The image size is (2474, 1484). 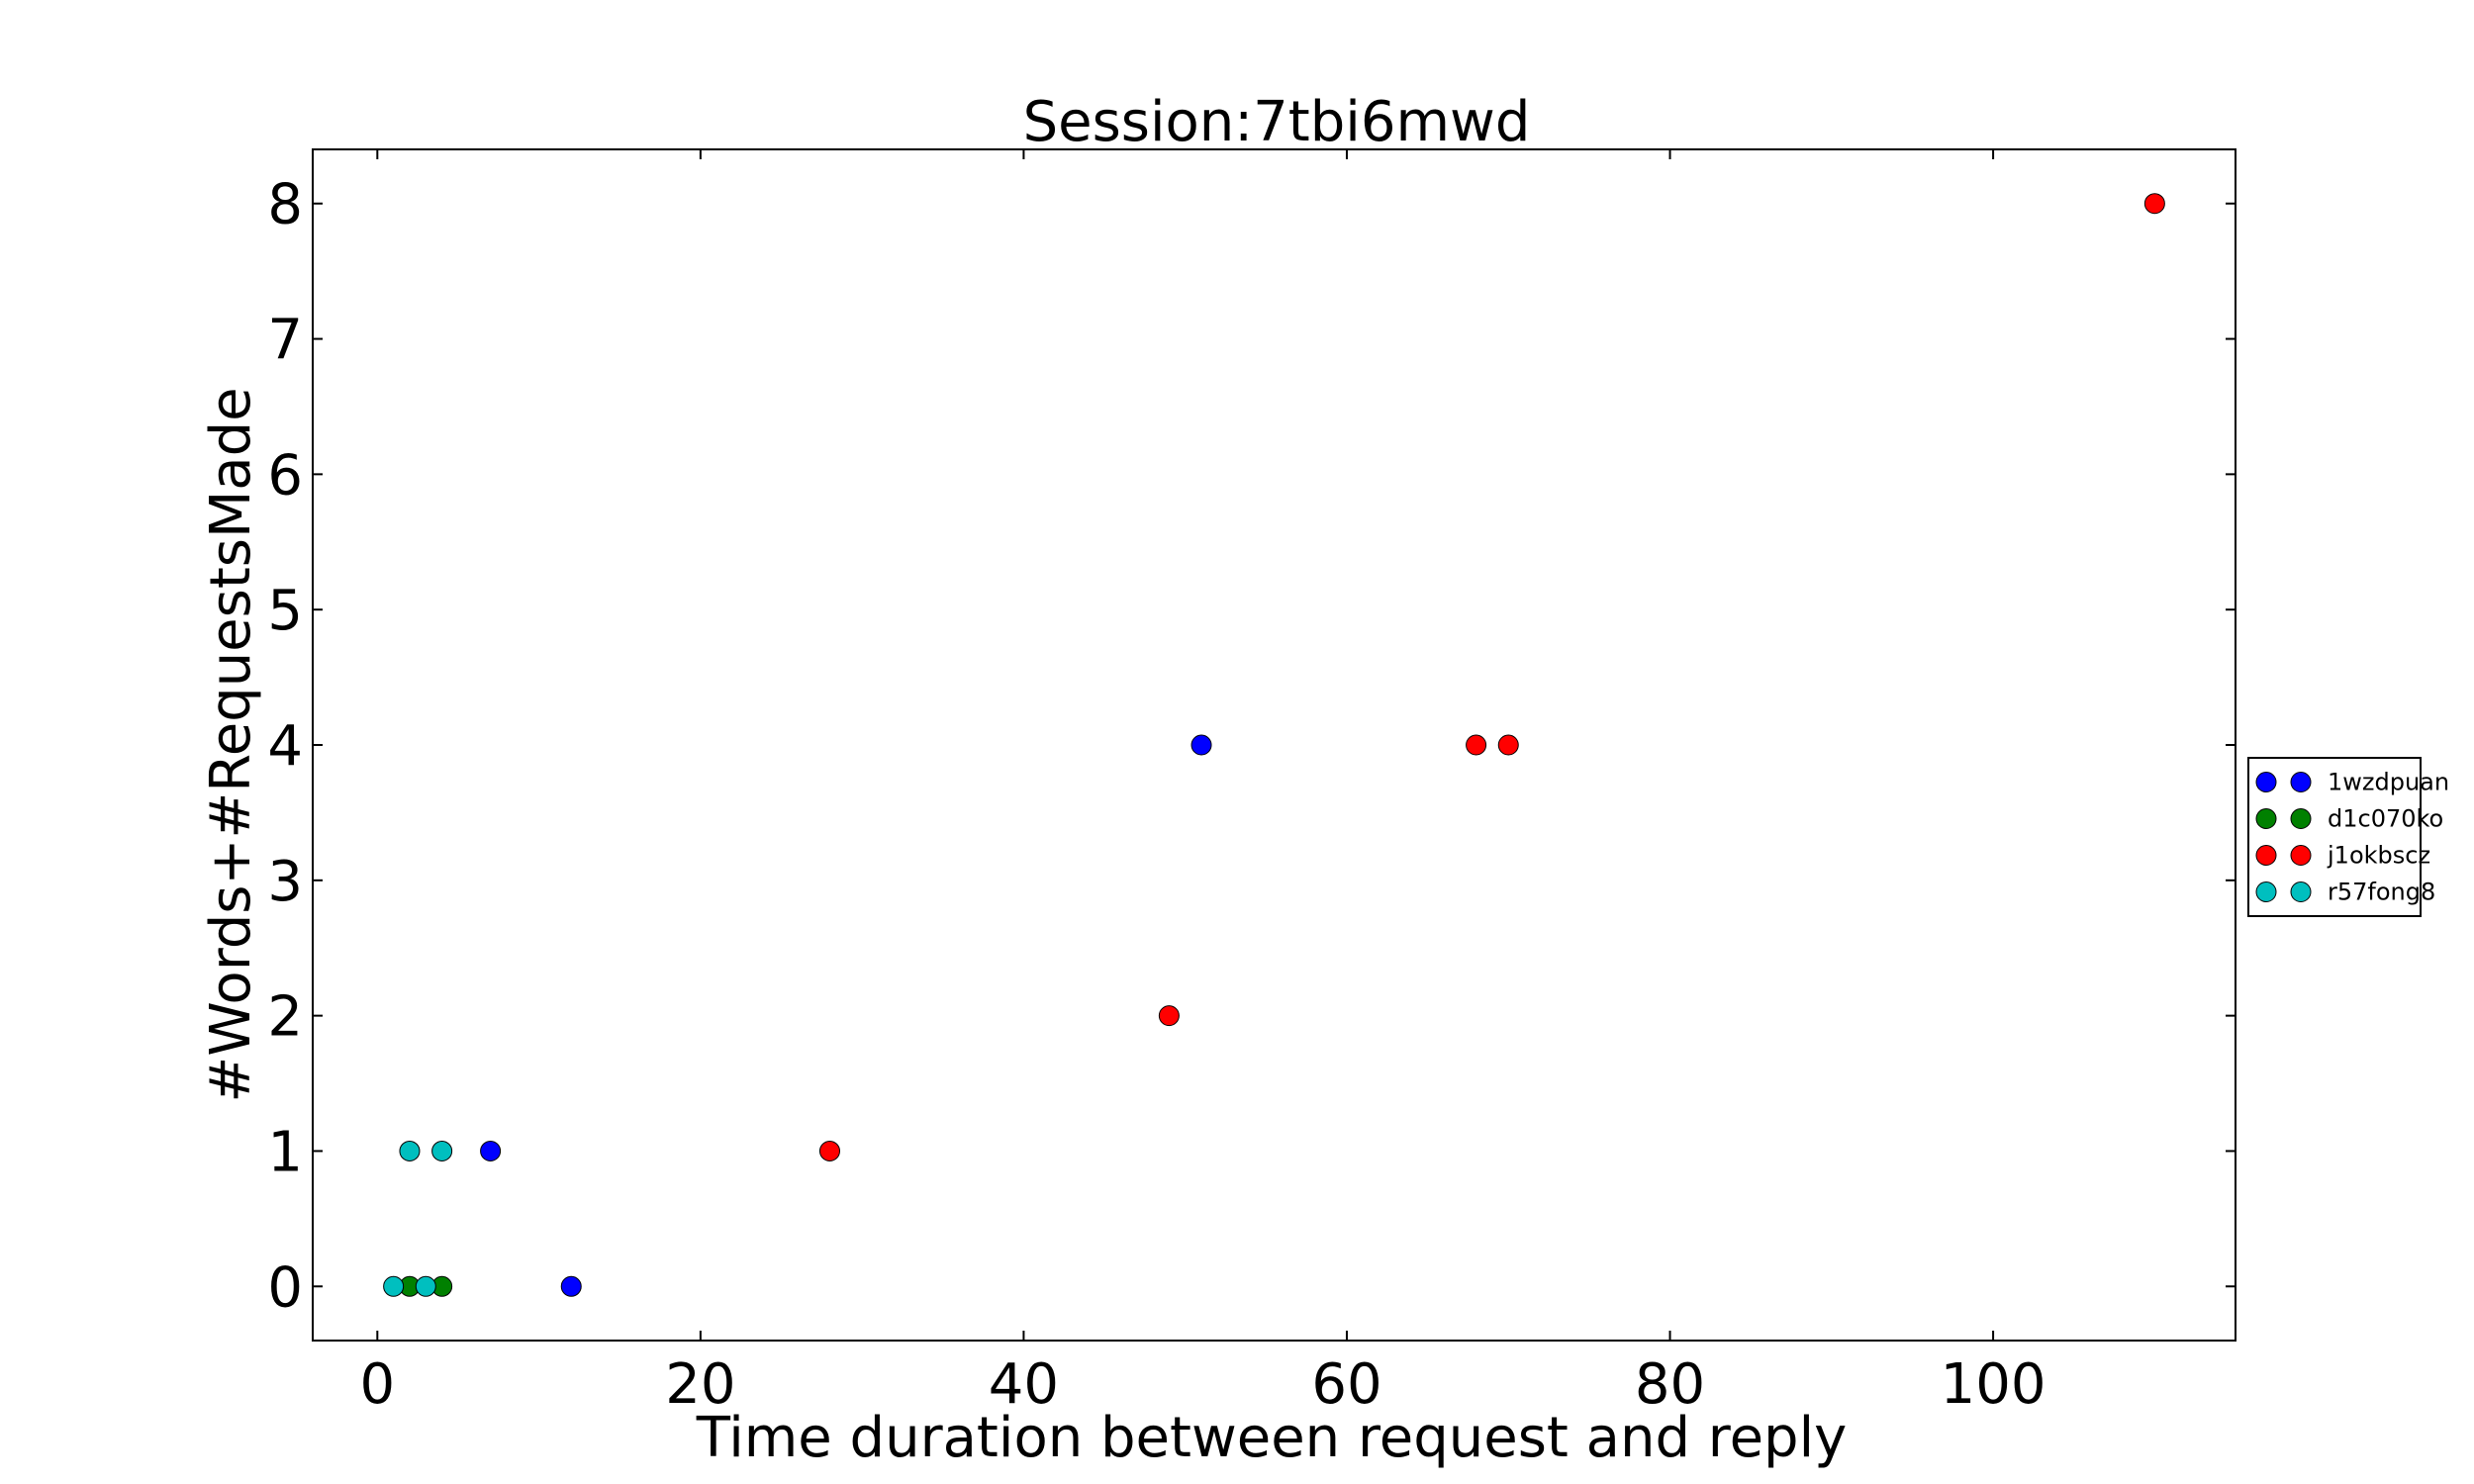 What do you see at coordinates (1670, 1384) in the screenshot?
I see `x-tick-label: 80` at bounding box center [1670, 1384].